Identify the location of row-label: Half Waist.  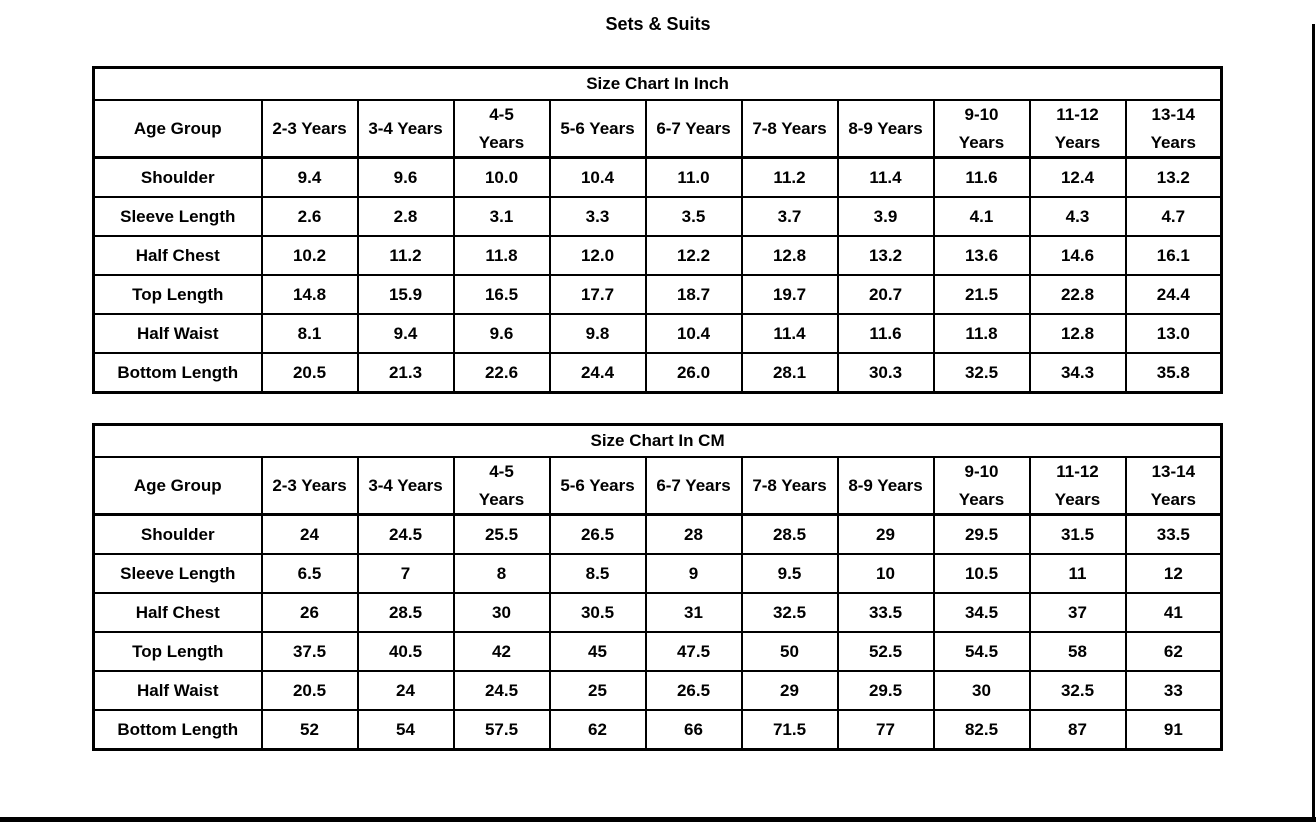
(177, 333).